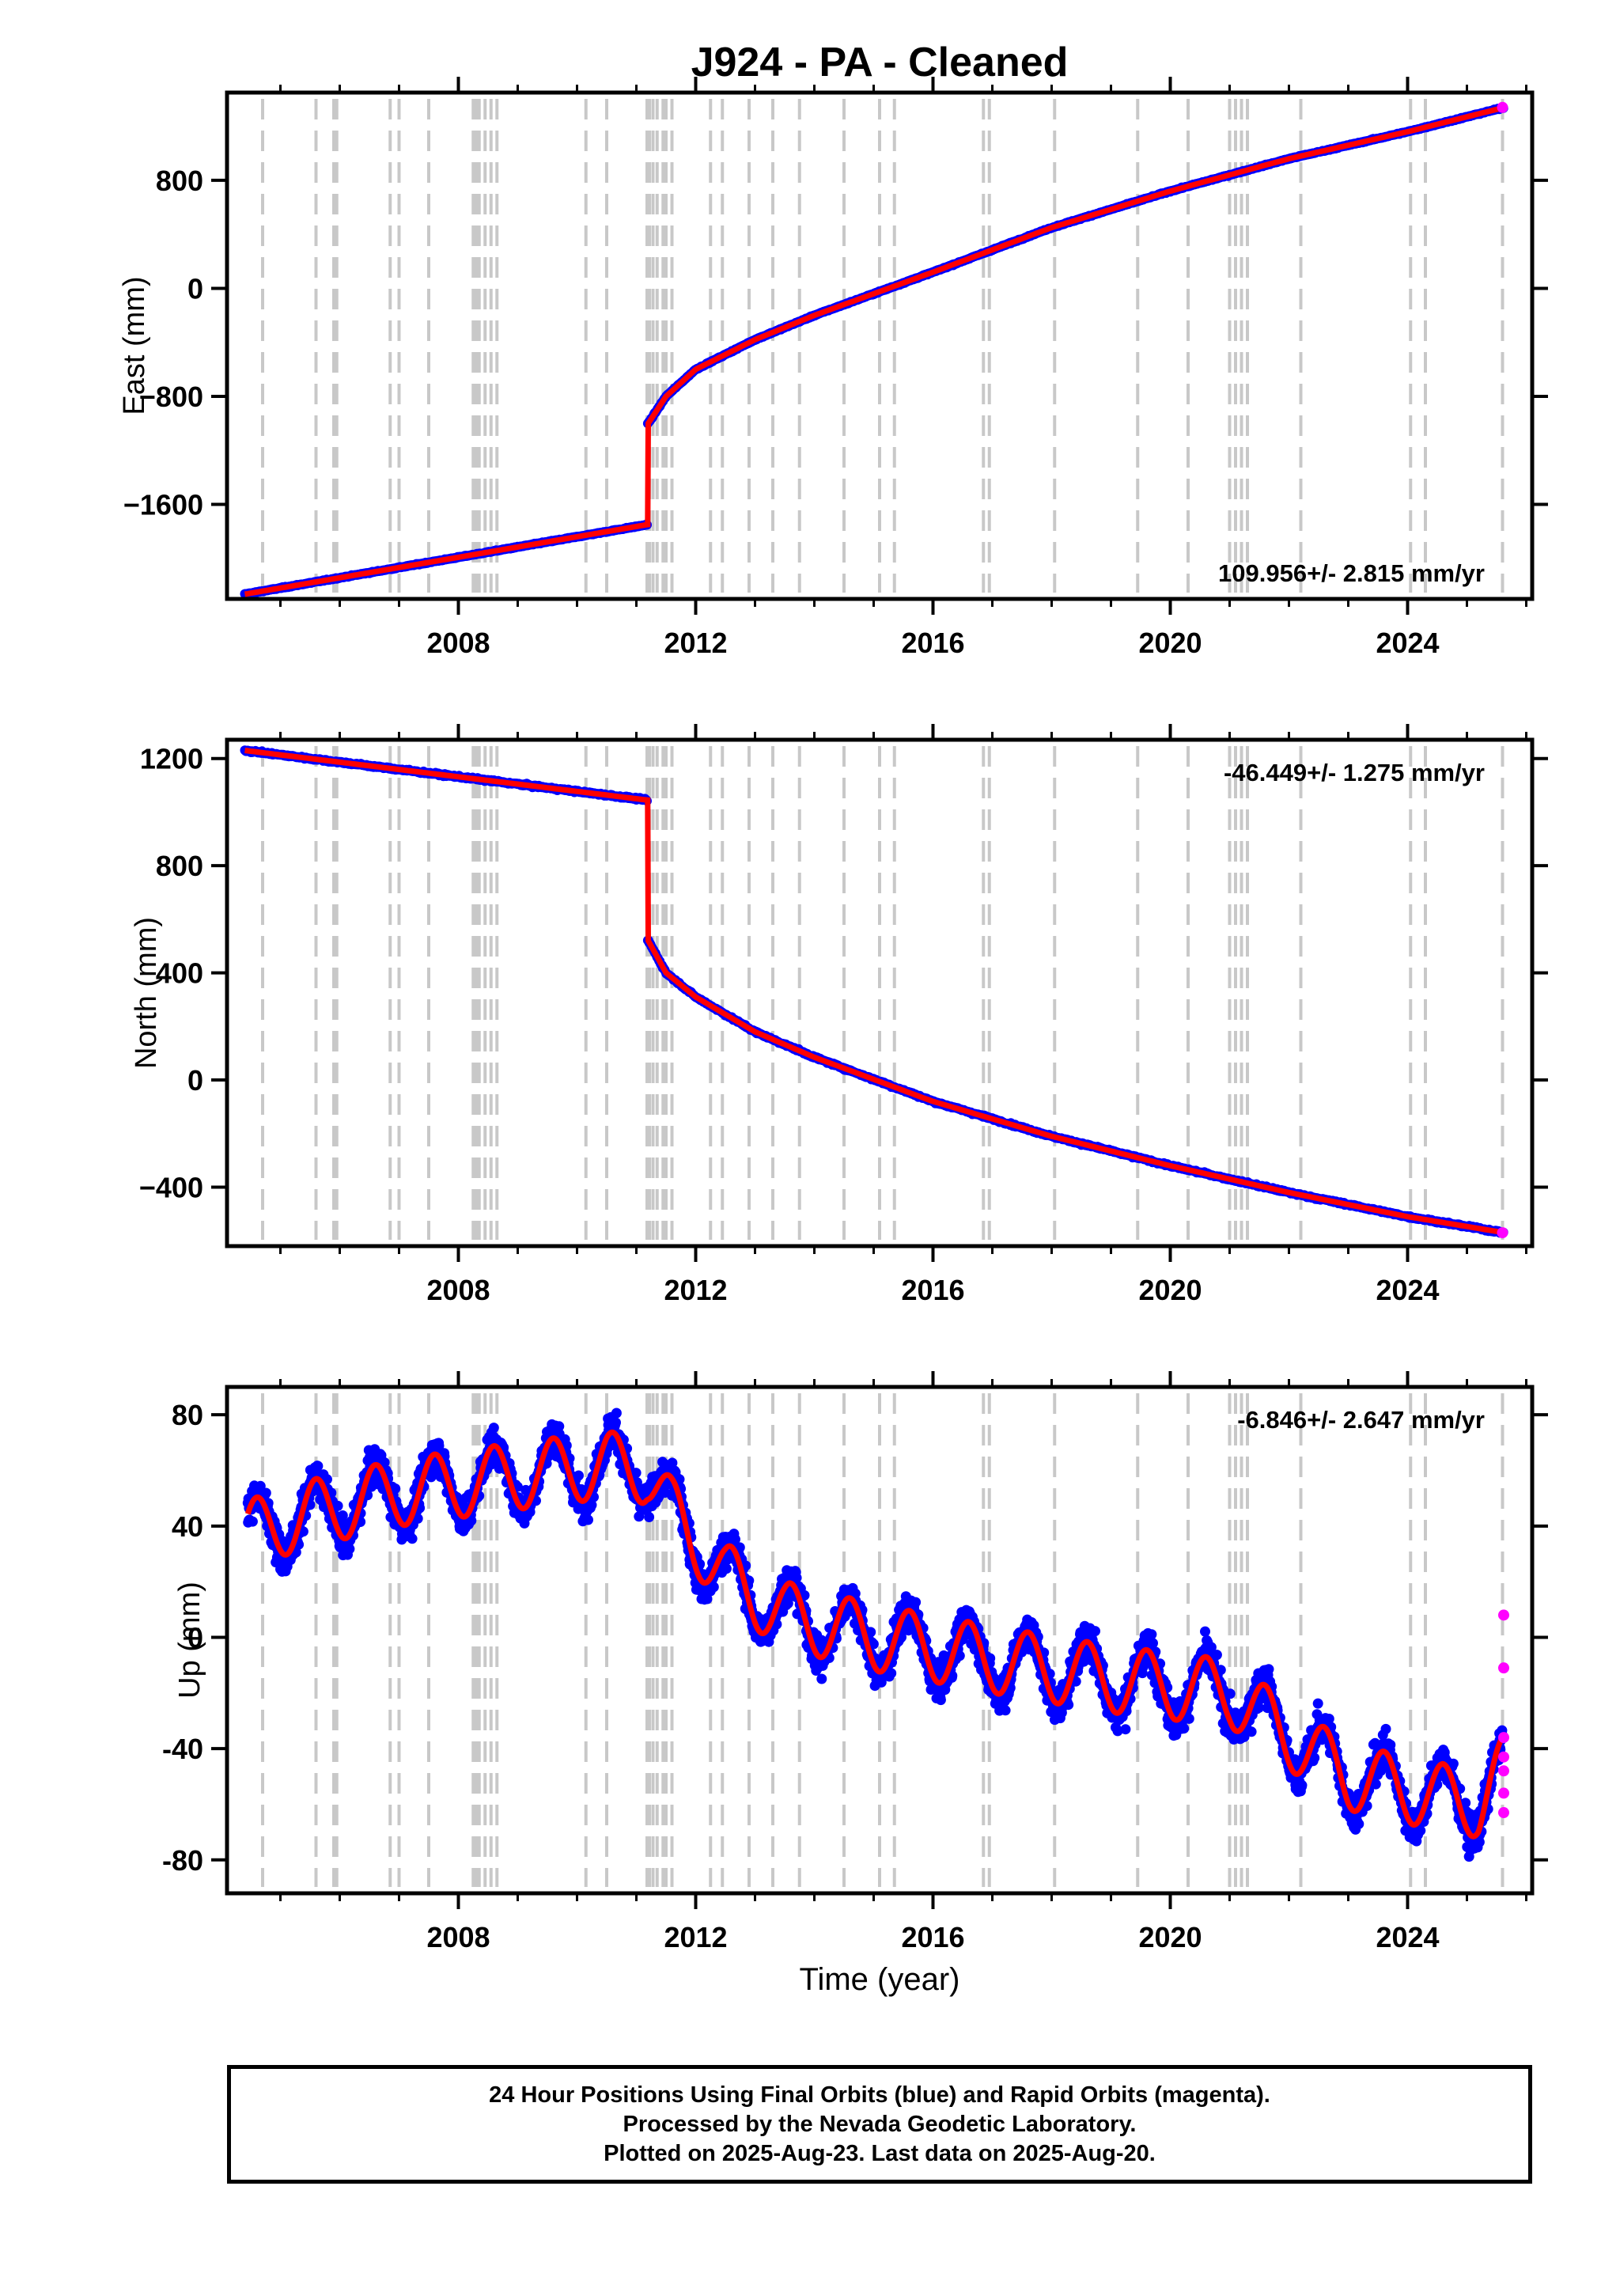  What do you see at coordinates (1351, 573) in the screenshot?
I see `rate-label: 109.956+/- 2.815 mm/yr` at bounding box center [1351, 573].